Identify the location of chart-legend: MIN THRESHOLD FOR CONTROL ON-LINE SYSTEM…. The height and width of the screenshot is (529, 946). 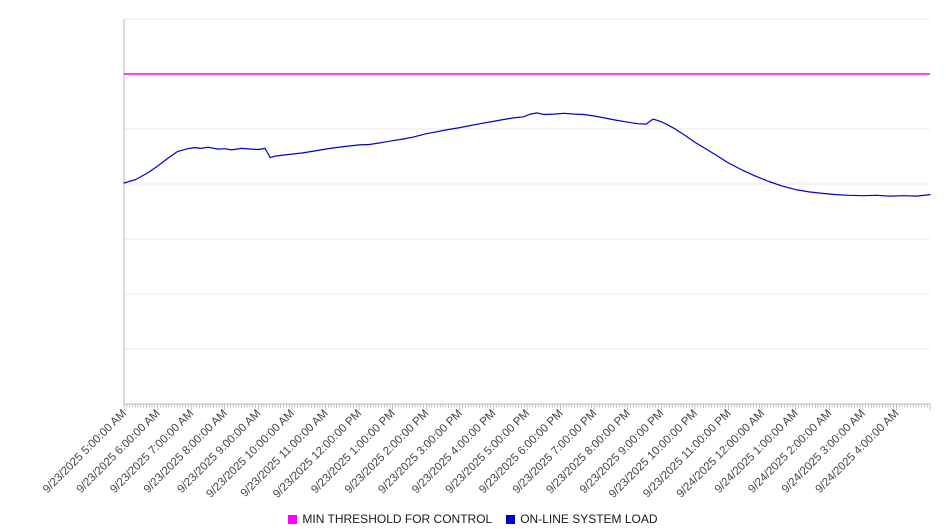
(473, 519).